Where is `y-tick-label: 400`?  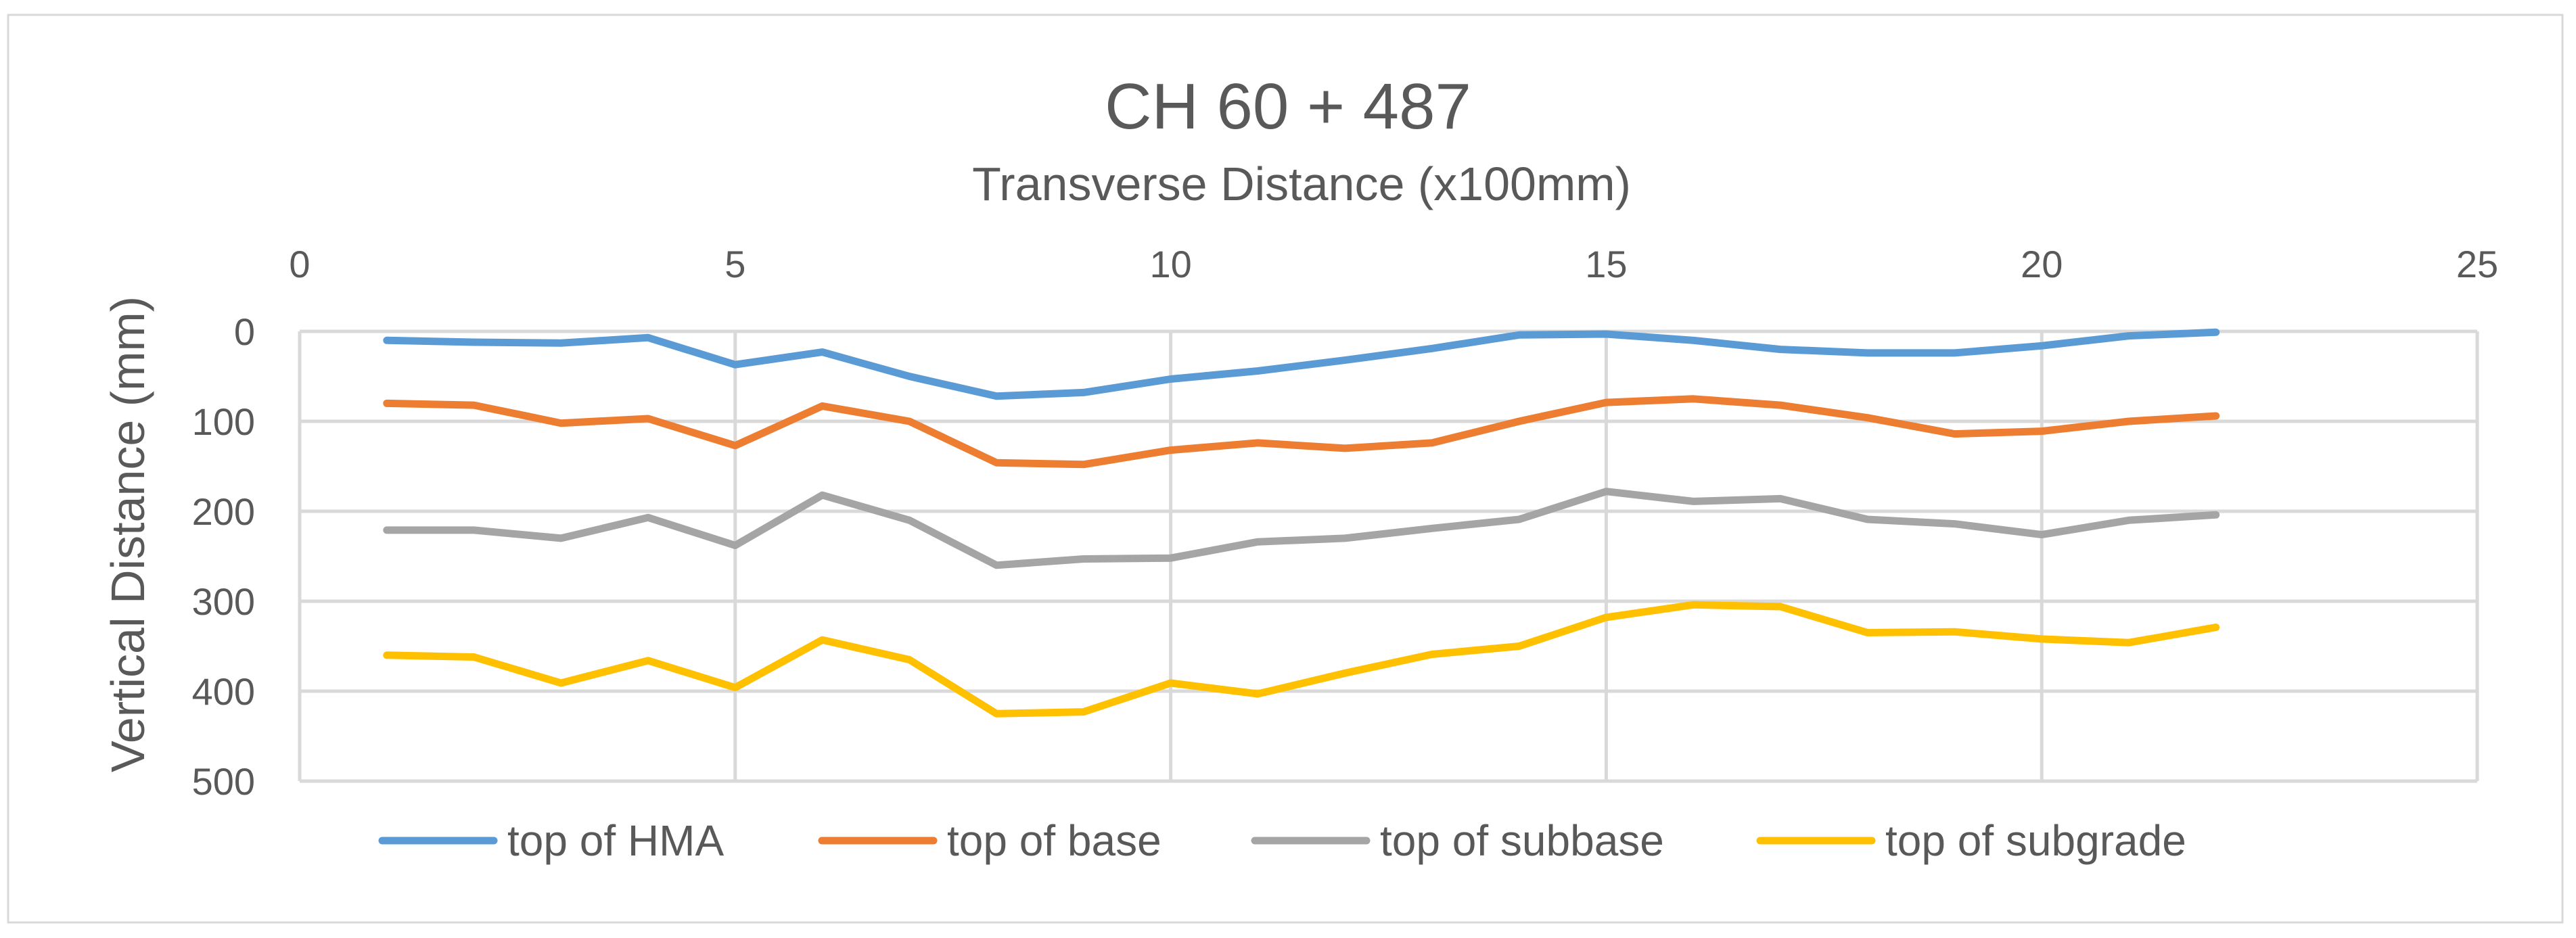
y-tick-label: 400 is located at coordinates (223, 691).